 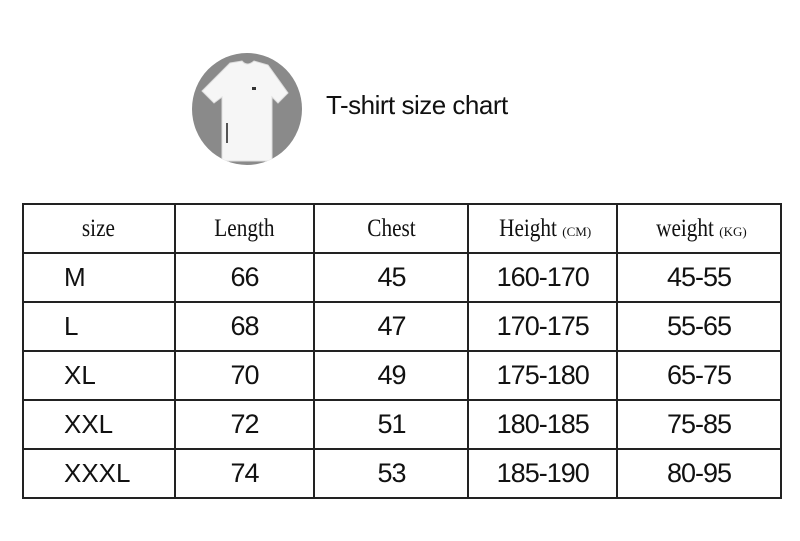 What do you see at coordinates (244, 424) in the screenshot?
I see `value-cell: 72` at bounding box center [244, 424].